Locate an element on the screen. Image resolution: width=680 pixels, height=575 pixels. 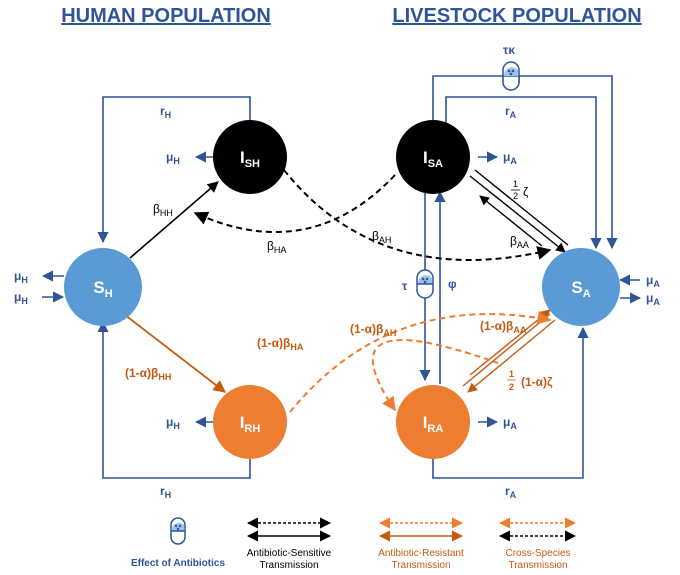
recovery-arrow-ira-sa is located at coordinates (510, 402).